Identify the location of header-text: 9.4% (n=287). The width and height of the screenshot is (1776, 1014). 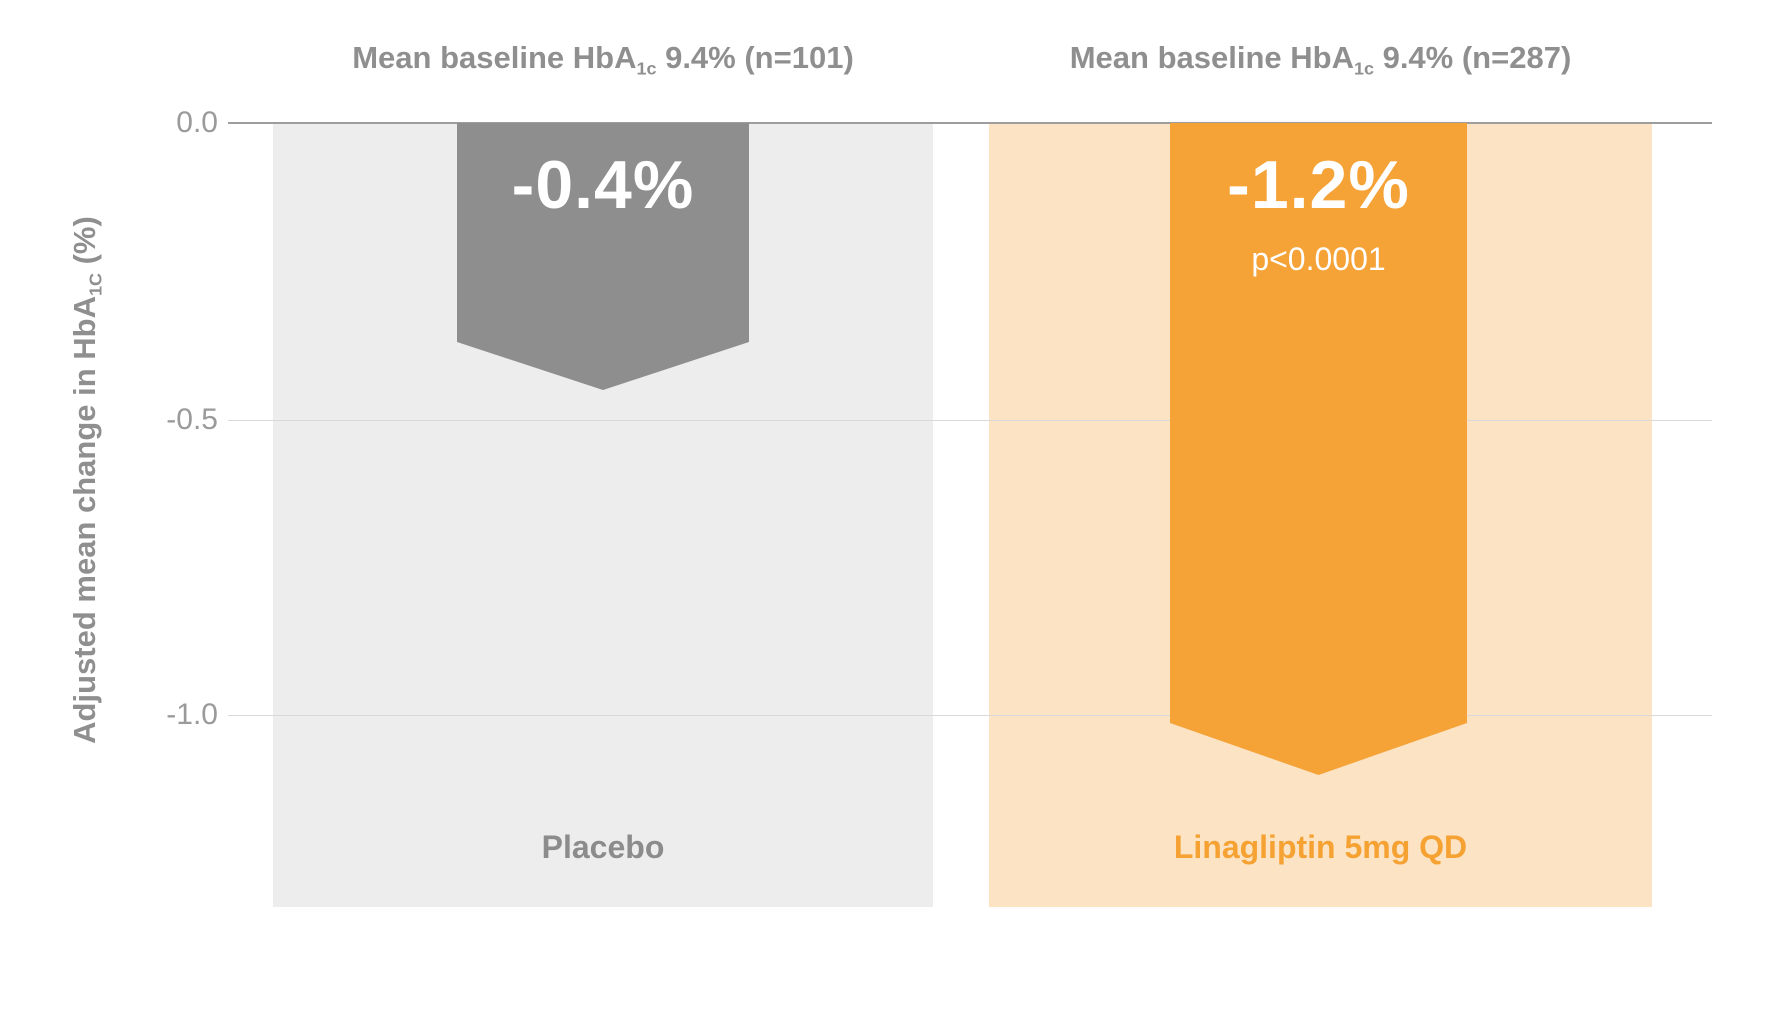
(1472, 57).